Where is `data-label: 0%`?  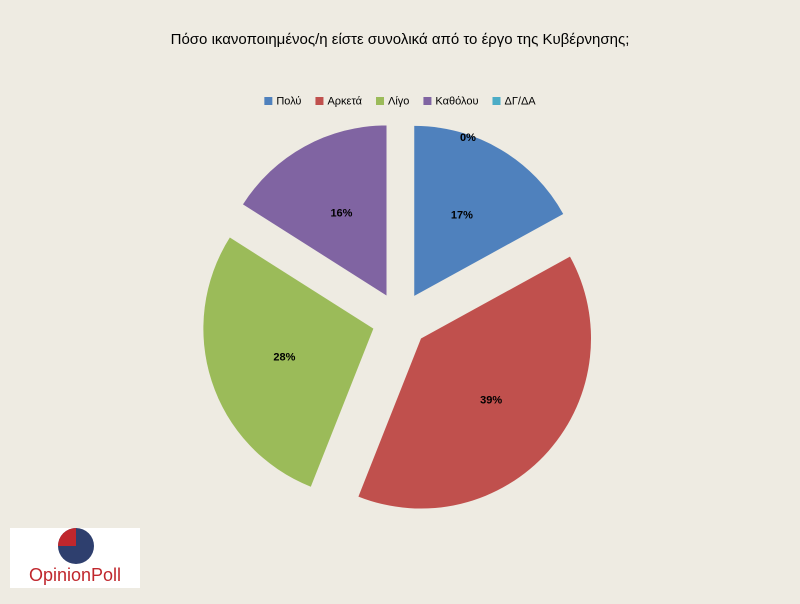 data-label: 0% is located at coordinates (468, 138).